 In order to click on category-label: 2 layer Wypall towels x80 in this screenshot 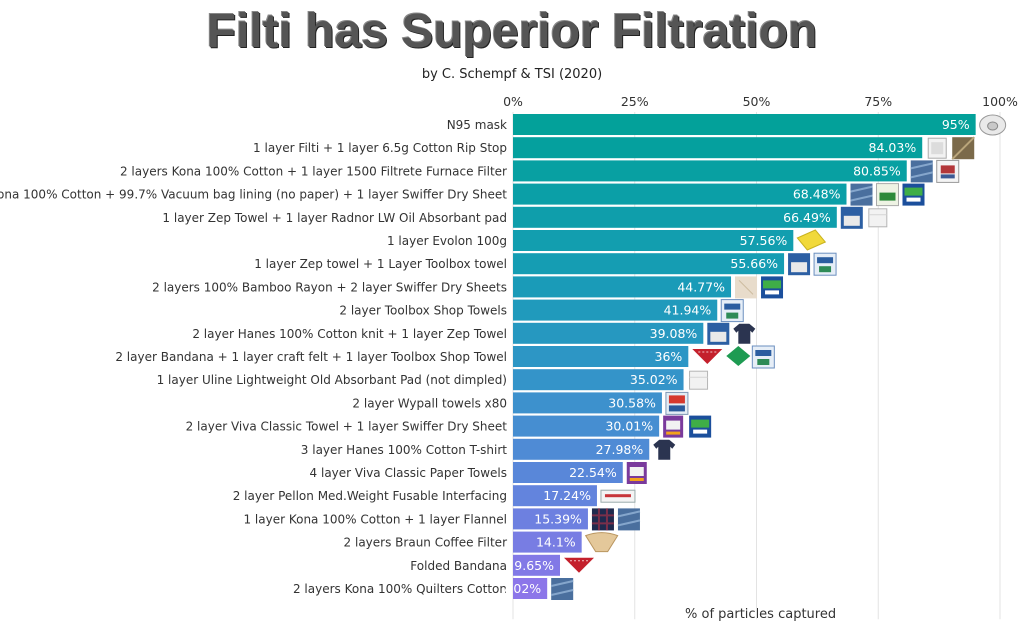, I will do `click(429, 403)`.